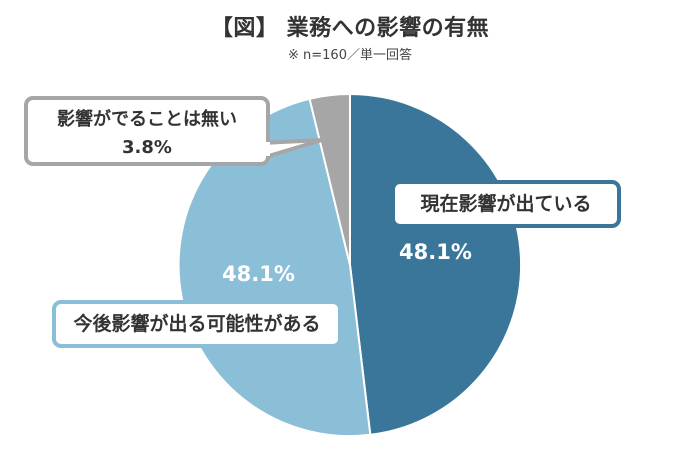 The width and height of the screenshot is (700, 461). What do you see at coordinates (147, 147) in the screenshot?
I see `callout-none-pct: 3.8%` at bounding box center [147, 147].